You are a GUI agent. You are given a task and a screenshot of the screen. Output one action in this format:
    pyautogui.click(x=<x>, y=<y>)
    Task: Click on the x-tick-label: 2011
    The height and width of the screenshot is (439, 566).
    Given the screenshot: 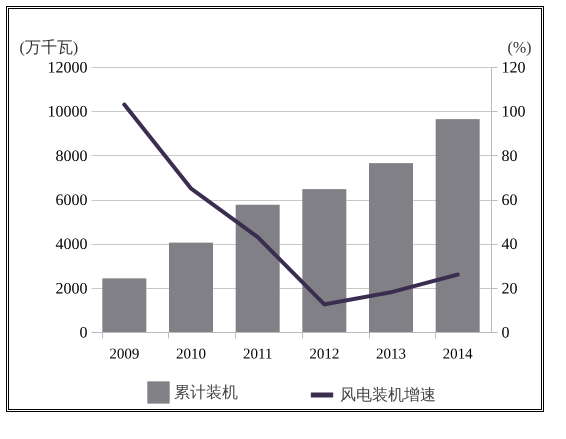 What is the action you would take?
    pyautogui.click(x=257, y=354)
    